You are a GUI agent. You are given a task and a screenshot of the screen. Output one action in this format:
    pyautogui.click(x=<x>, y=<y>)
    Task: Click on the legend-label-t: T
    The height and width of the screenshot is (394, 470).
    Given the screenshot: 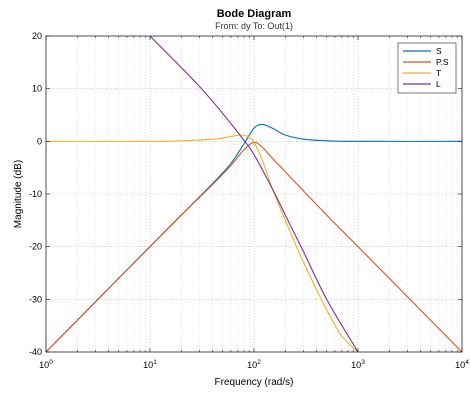 What is the action you would take?
    pyautogui.click(x=438, y=73)
    